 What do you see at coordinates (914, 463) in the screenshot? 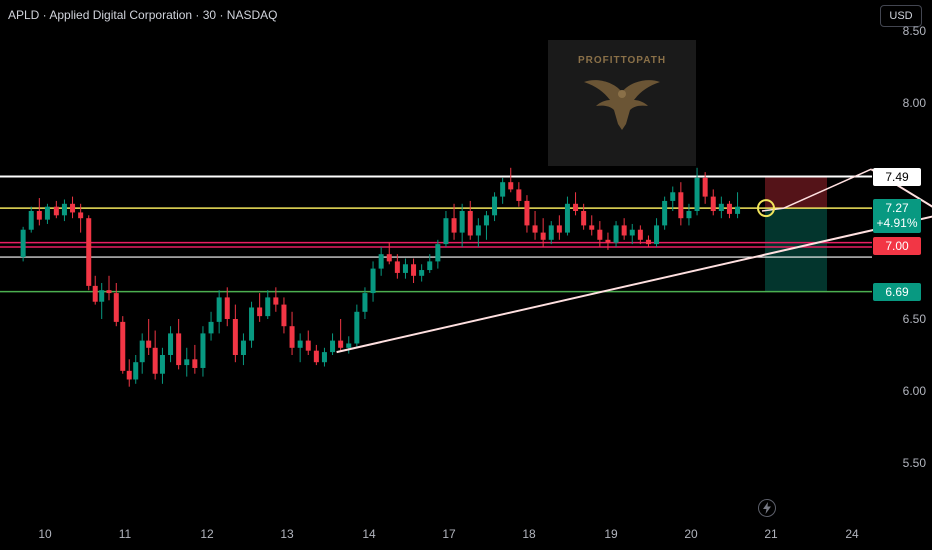
I see `price-tick-5-50: 5.50` at bounding box center [914, 463].